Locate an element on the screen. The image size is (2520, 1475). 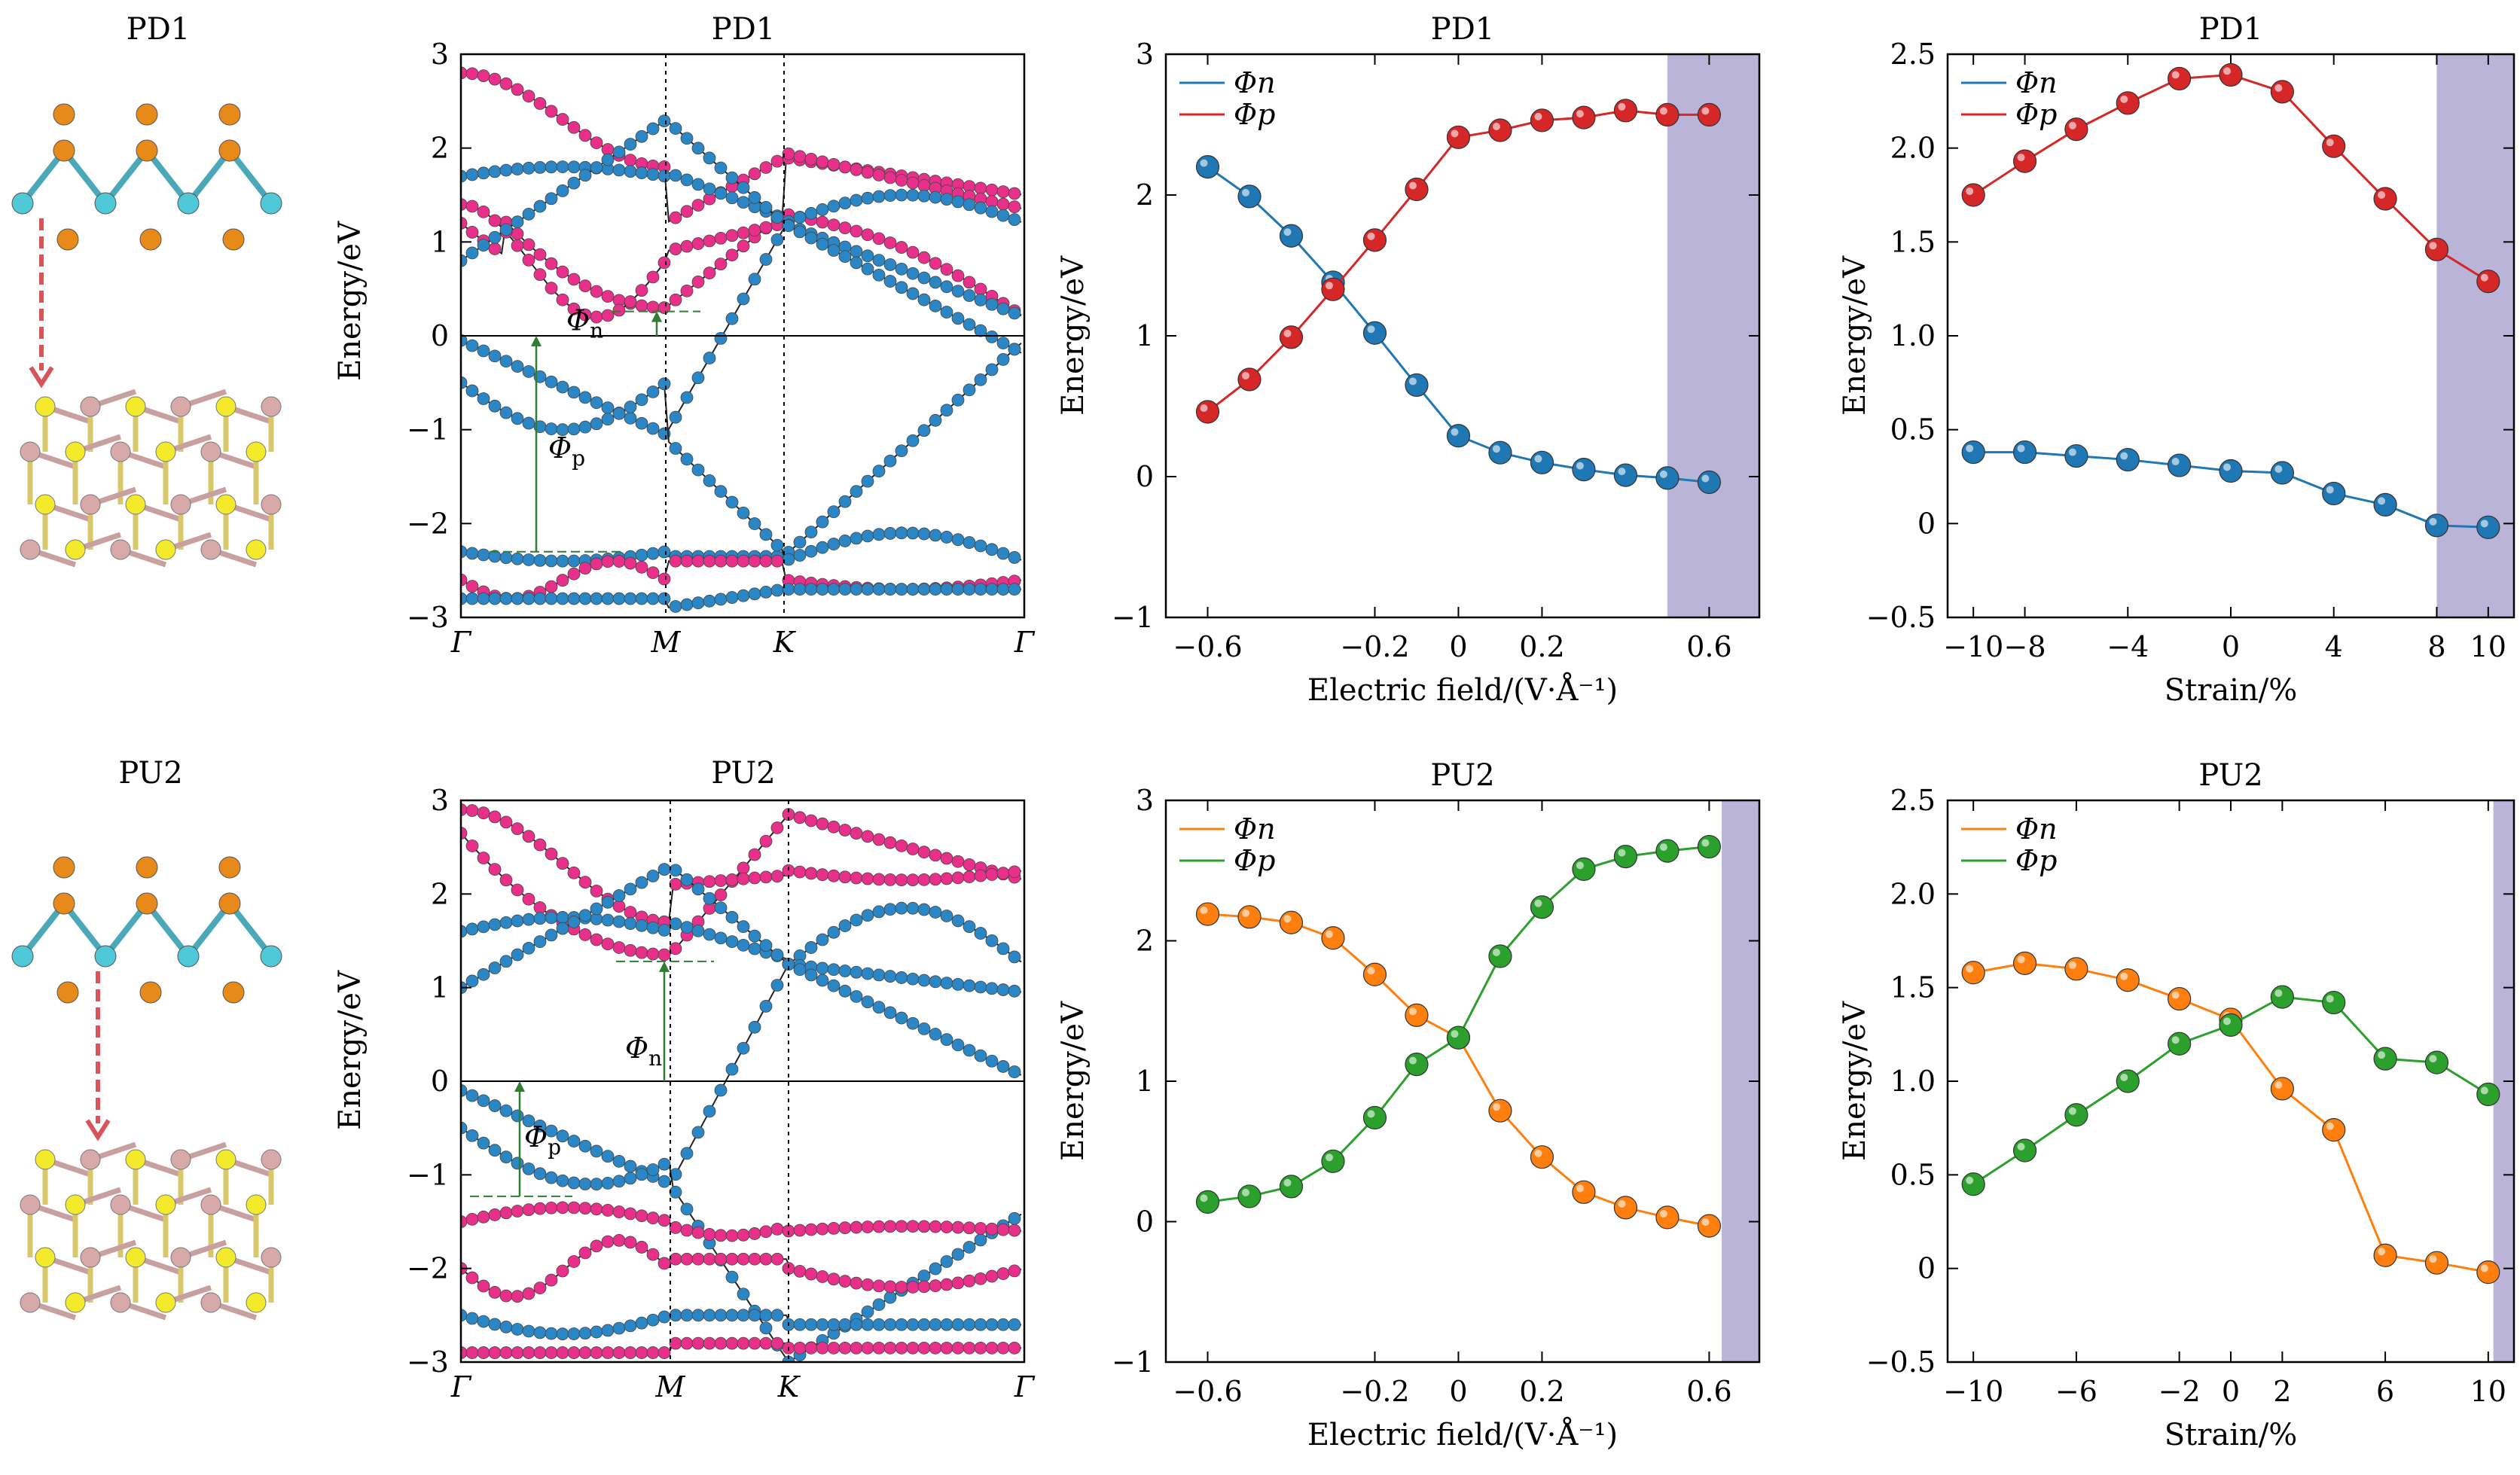
band-curves is located at coordinates (741, 1082).